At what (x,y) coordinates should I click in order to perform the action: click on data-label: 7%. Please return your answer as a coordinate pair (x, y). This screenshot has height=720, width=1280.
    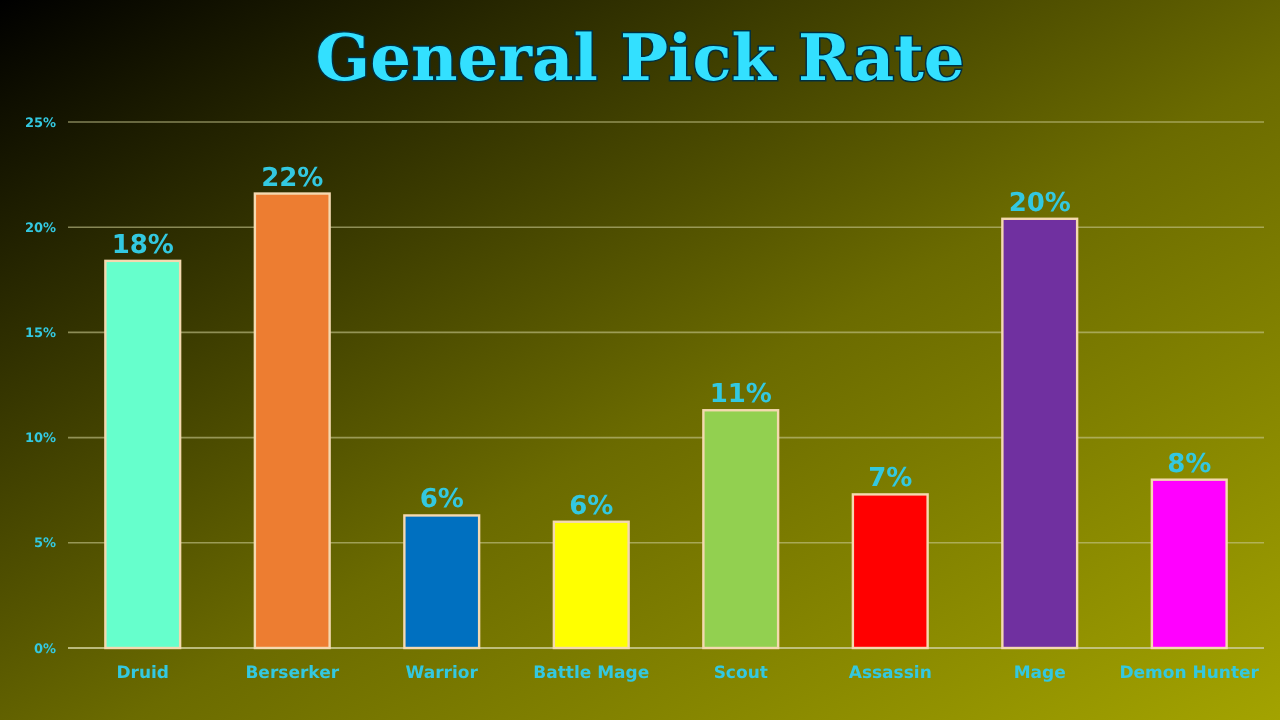
    Looking at the image, I should click on (890, 479).